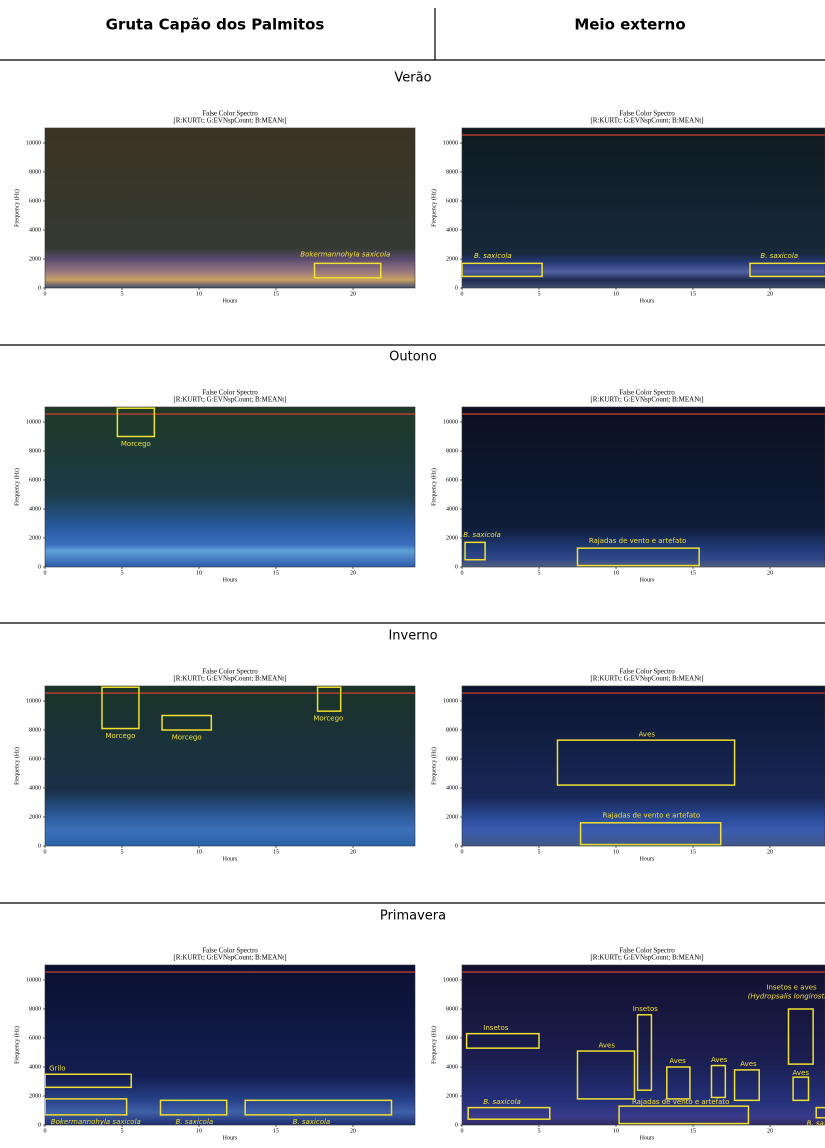 The height and width of the screenshot is (1148, 825). What do you see at coordinates (462, 294) in the screenshot?
I see `x-tick-label: 0` at bounding box center [462, 294].